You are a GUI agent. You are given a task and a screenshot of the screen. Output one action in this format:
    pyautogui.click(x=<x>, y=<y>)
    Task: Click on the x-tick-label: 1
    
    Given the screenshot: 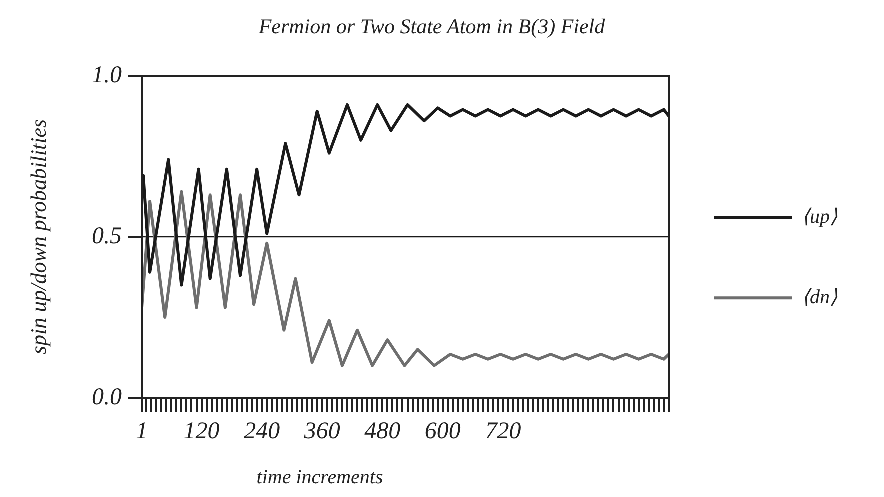 What is the action you would take?
    pyautogui.click(x=142, y=431)
    